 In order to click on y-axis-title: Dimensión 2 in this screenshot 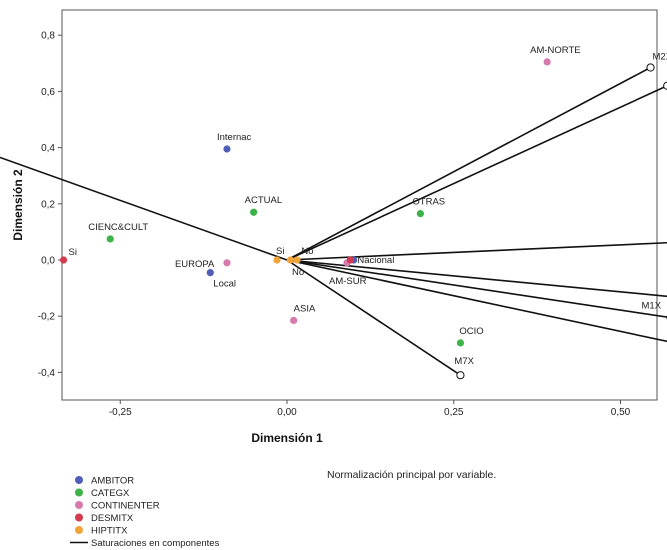, I will do `click(18, 205)`.